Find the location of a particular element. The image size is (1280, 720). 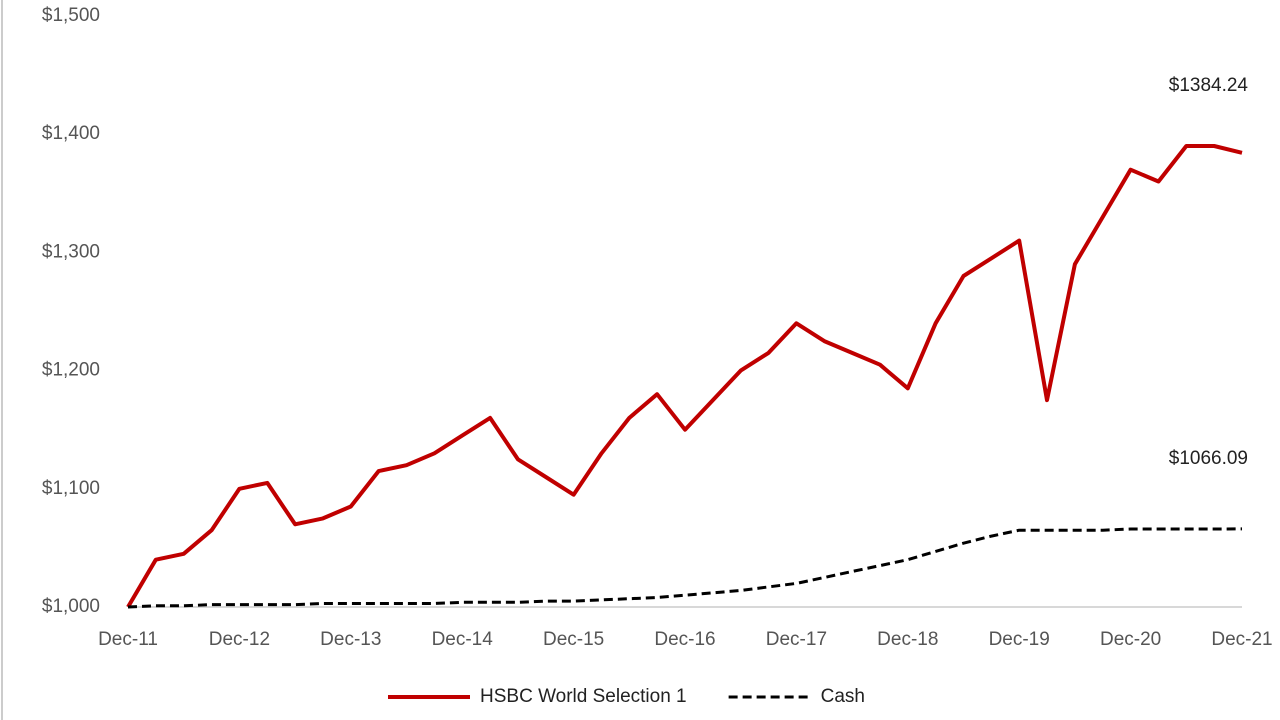

x-tick-label: Dec-13 is located at coordinates (350, 639).